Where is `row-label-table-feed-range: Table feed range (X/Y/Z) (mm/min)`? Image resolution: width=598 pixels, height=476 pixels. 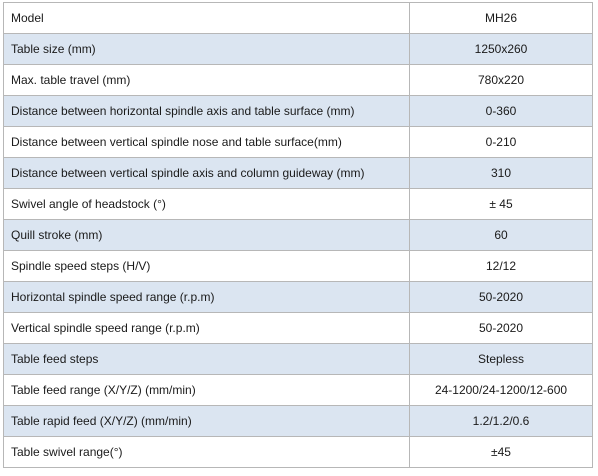
row-label-table-feed-range: Table feed range (X/Y/Z) (mm/min) is located at coordinates (206, 390).